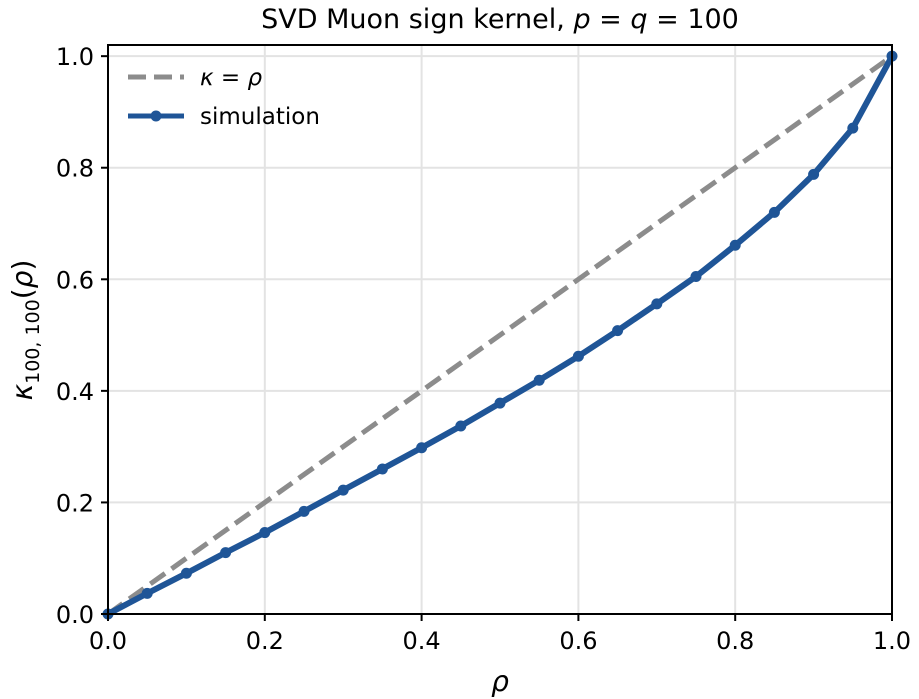 The width and height of the screenshot is (919, 699). I want to click on chart-title: SVD Muon sign kernel, p = q = 100, so click(500, 19).